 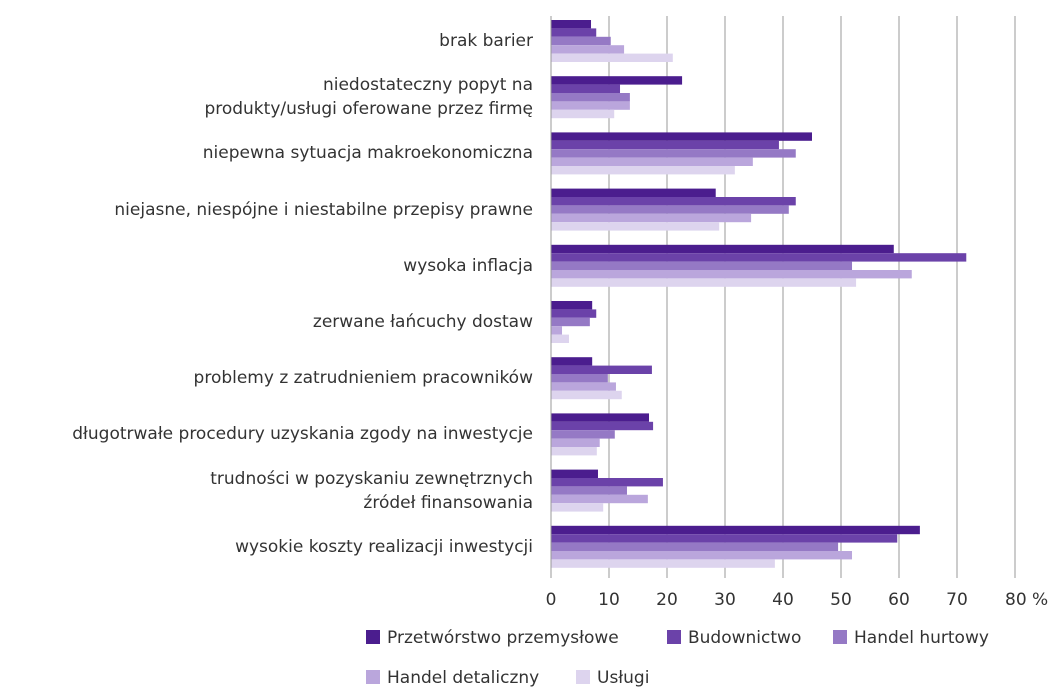 I want to click on x-tick-label: 10, so click(x=609, y=600).